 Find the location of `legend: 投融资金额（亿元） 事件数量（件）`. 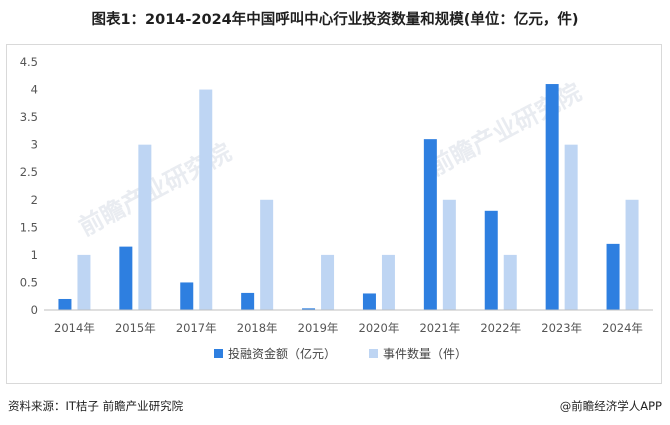

legend: 投融资金额（亿元） 事件数量（件） is located at coordinates (340, 353).